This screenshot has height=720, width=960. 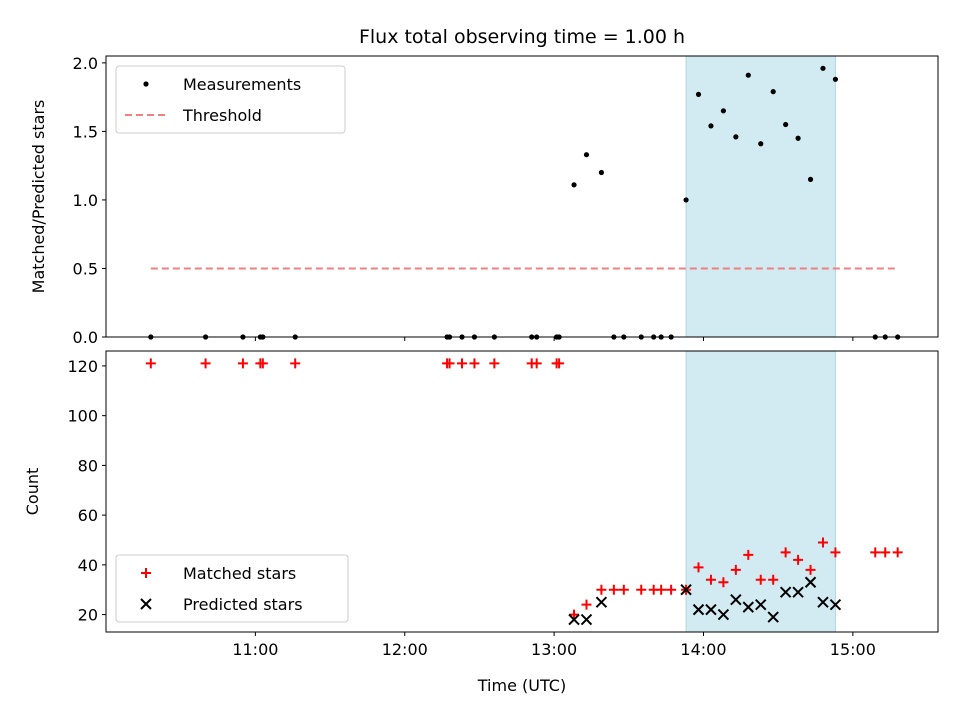 What do you see at coordinates (703, 649) in the screenshot?
I see `x-tick-label: 14:00` at bounding box center [703, 649].